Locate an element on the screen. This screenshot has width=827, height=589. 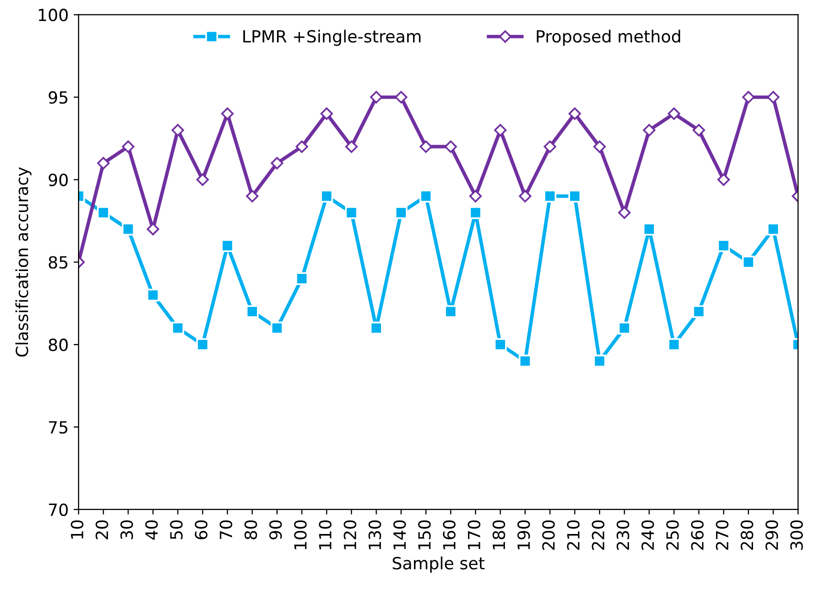
x-tick-label: 70 is located at coordinates (226, 530).